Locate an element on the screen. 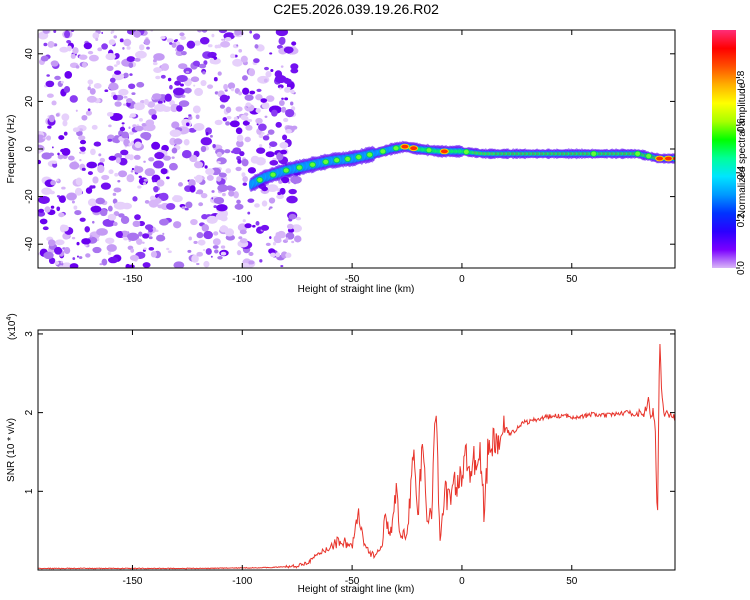 The image size is (750, 600). x-tick-label: -50 is located at coordinates (352, 279).